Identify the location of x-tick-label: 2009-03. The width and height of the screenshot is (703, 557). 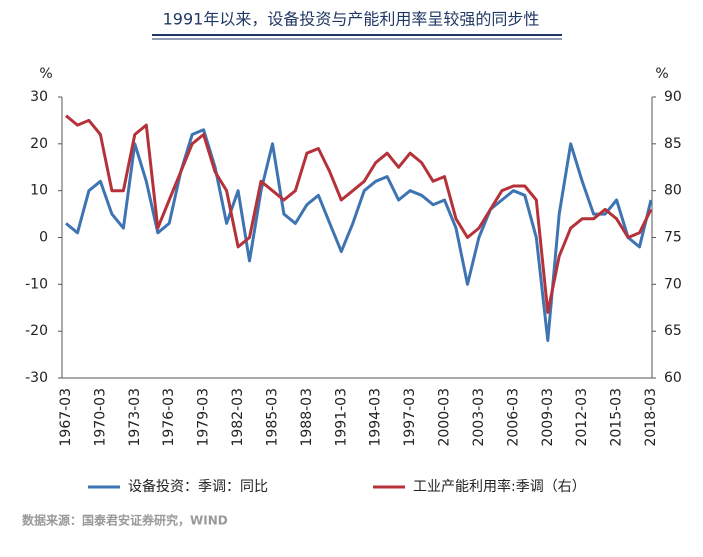
(548, 417).